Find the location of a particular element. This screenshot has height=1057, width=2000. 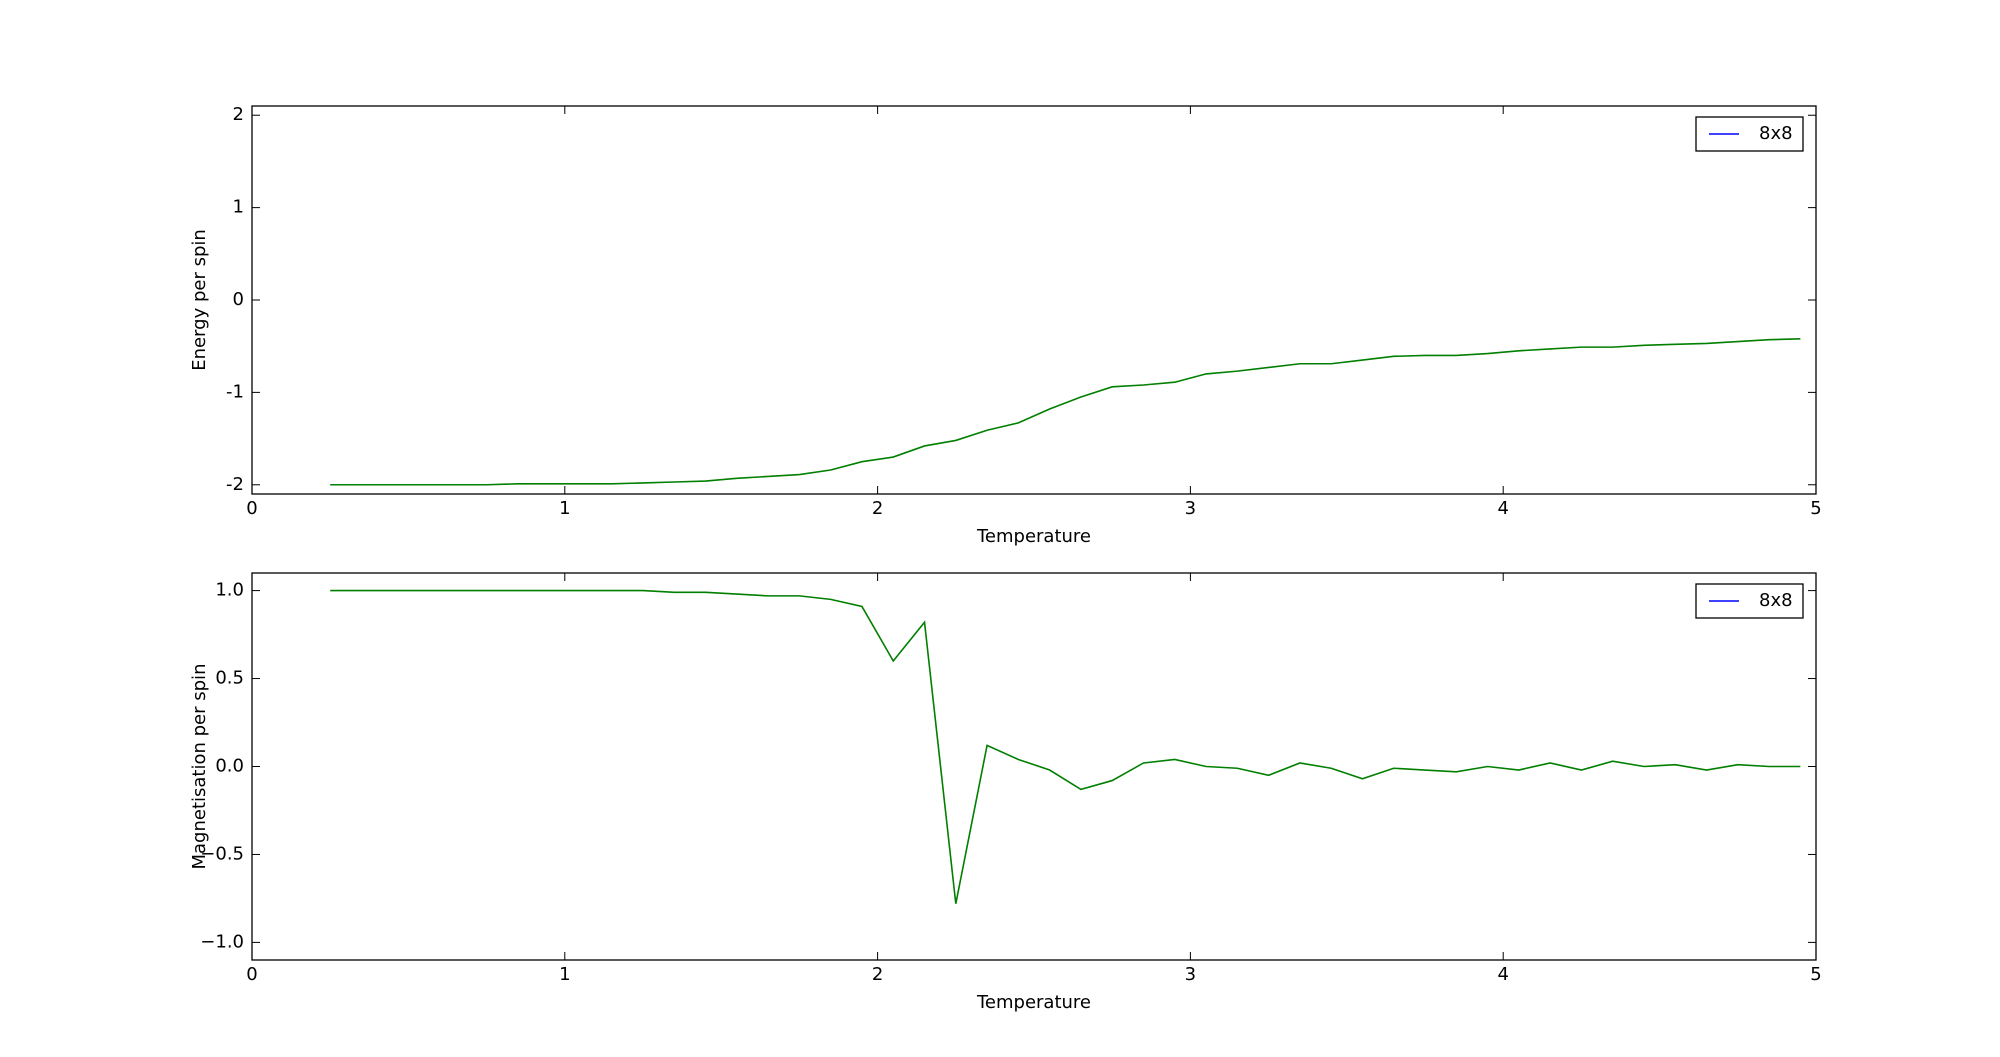

y-tick-label: 2 is located at coordinates (238, 114).